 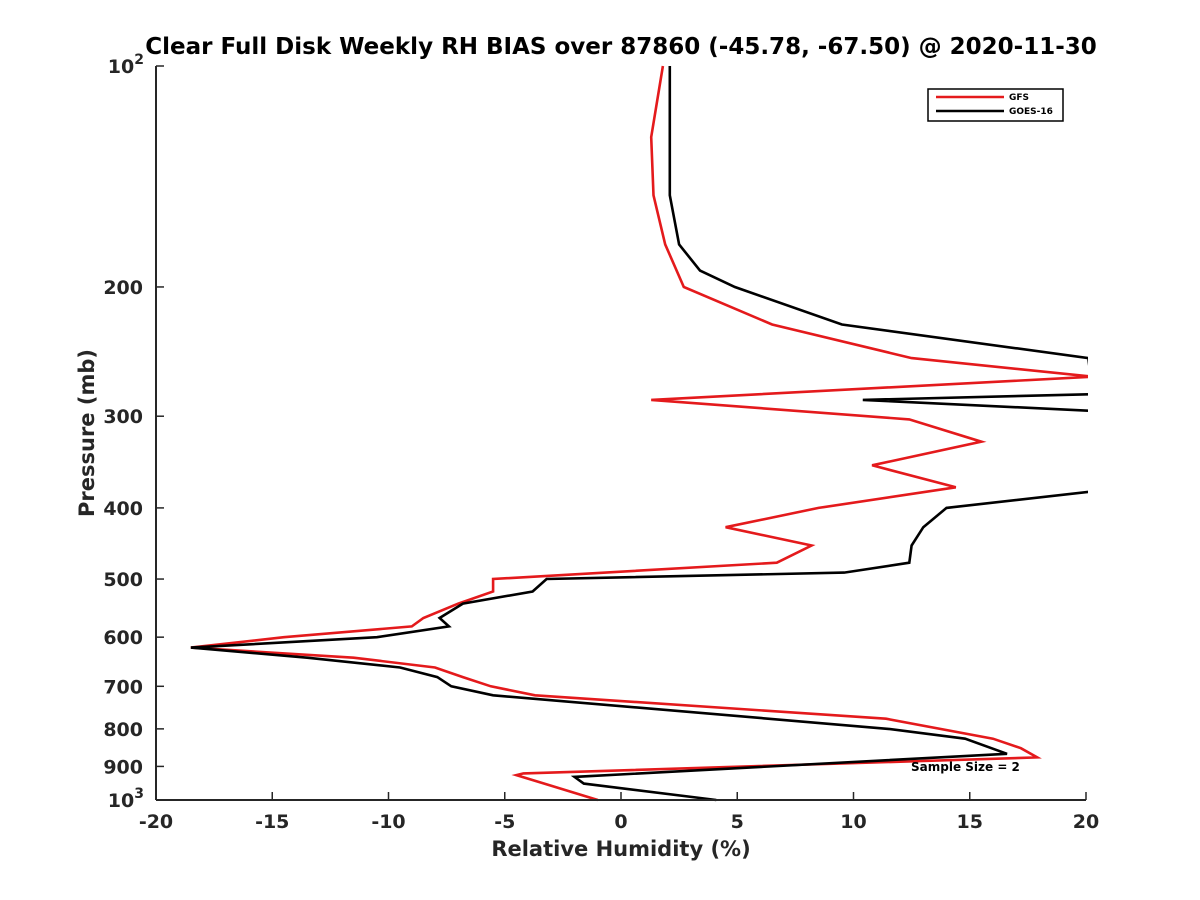 I want to click on y-tick-label: 400, so click(x=123, y=509).